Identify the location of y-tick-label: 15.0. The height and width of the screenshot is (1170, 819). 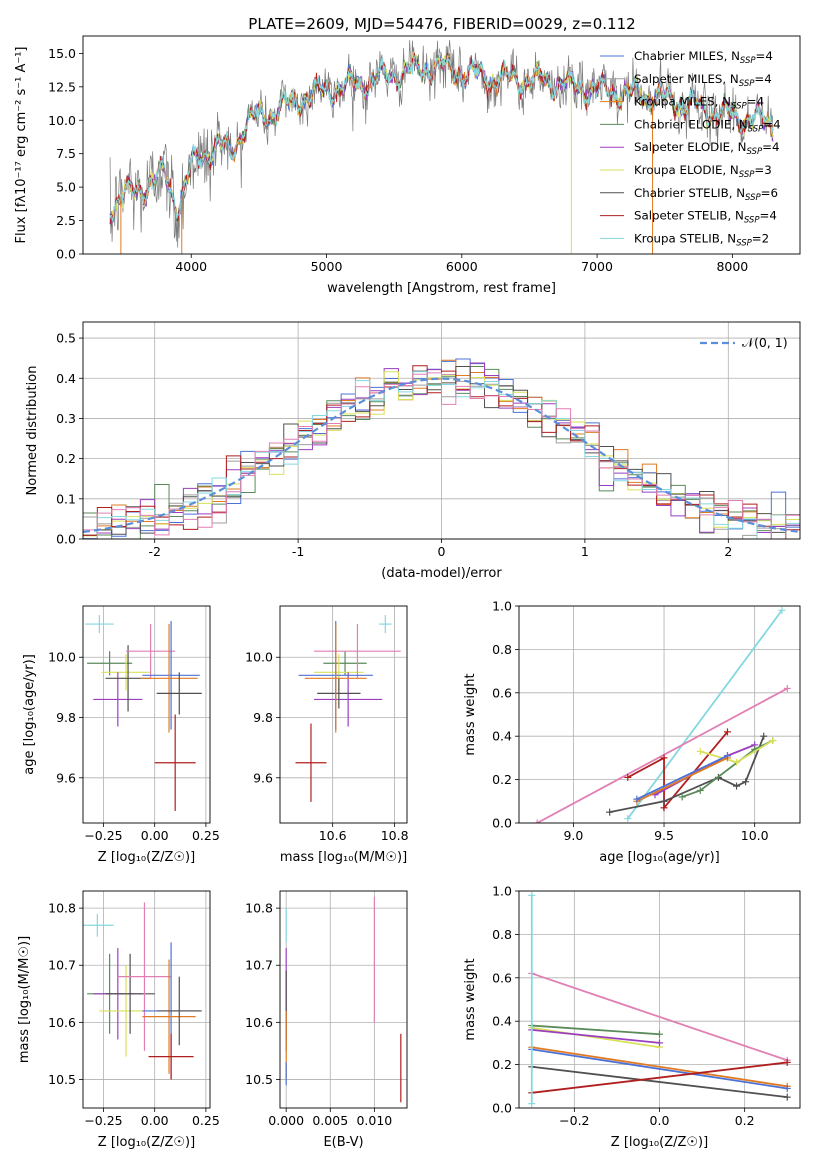
(62, 53).